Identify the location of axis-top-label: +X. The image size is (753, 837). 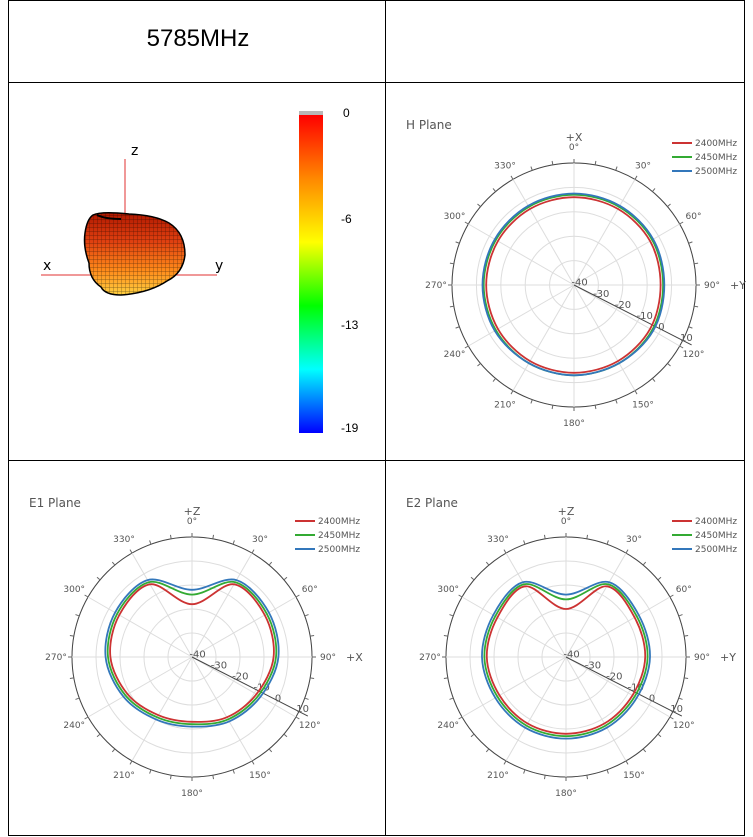
(574, 137).